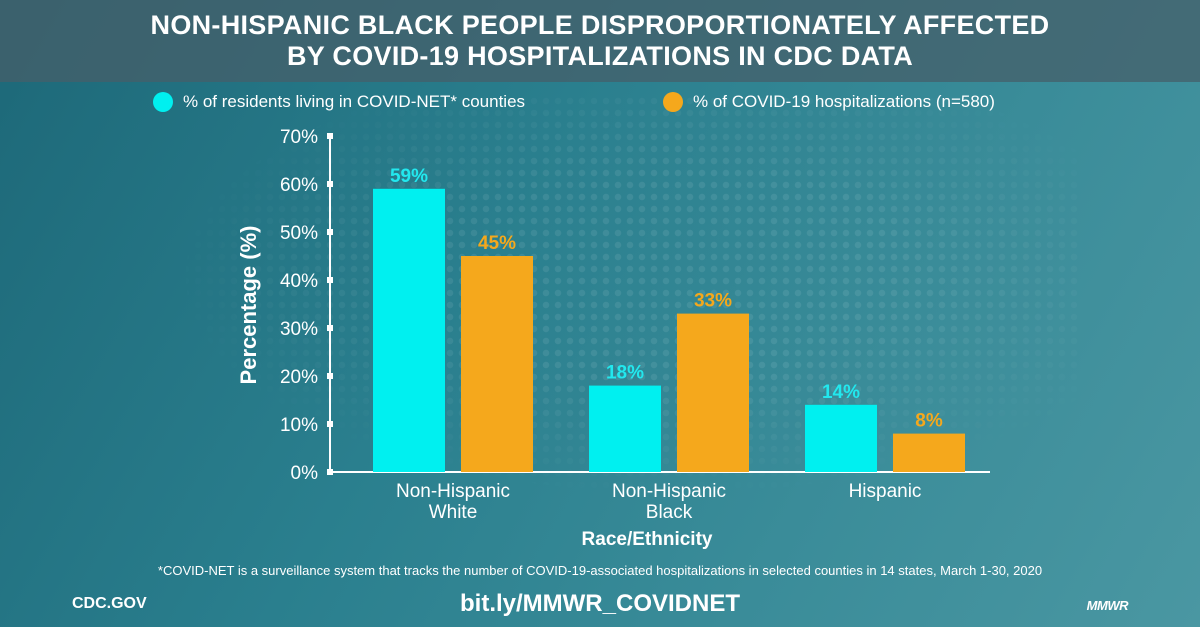  Describe the element at coordinates (409, 176) in the screenshot. I see `data-label: 59%` at that location.